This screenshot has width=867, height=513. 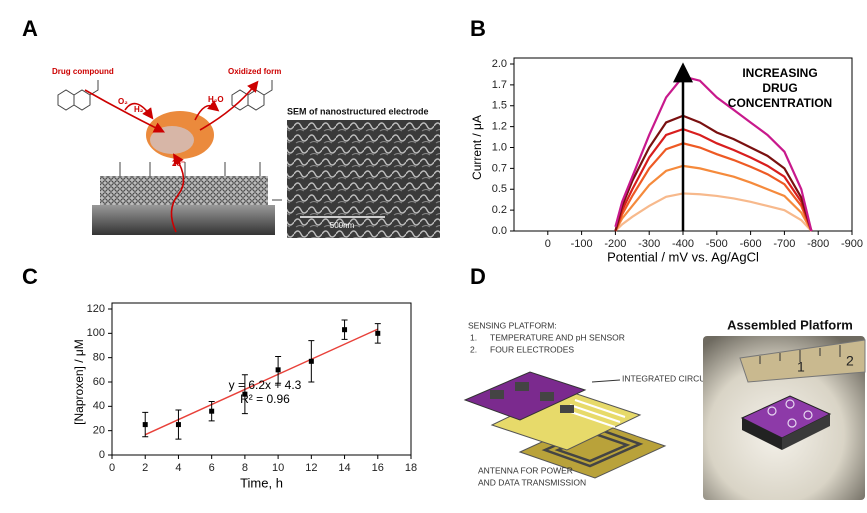 What do you see at coordinates (606, 381) in the screenshot?
I see `leader-line` at bounding box center [606, 381].